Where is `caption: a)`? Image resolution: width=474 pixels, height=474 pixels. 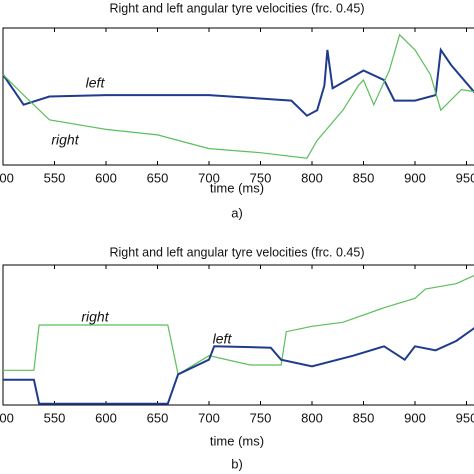
caption: a) is located at coordinates (237, 212).